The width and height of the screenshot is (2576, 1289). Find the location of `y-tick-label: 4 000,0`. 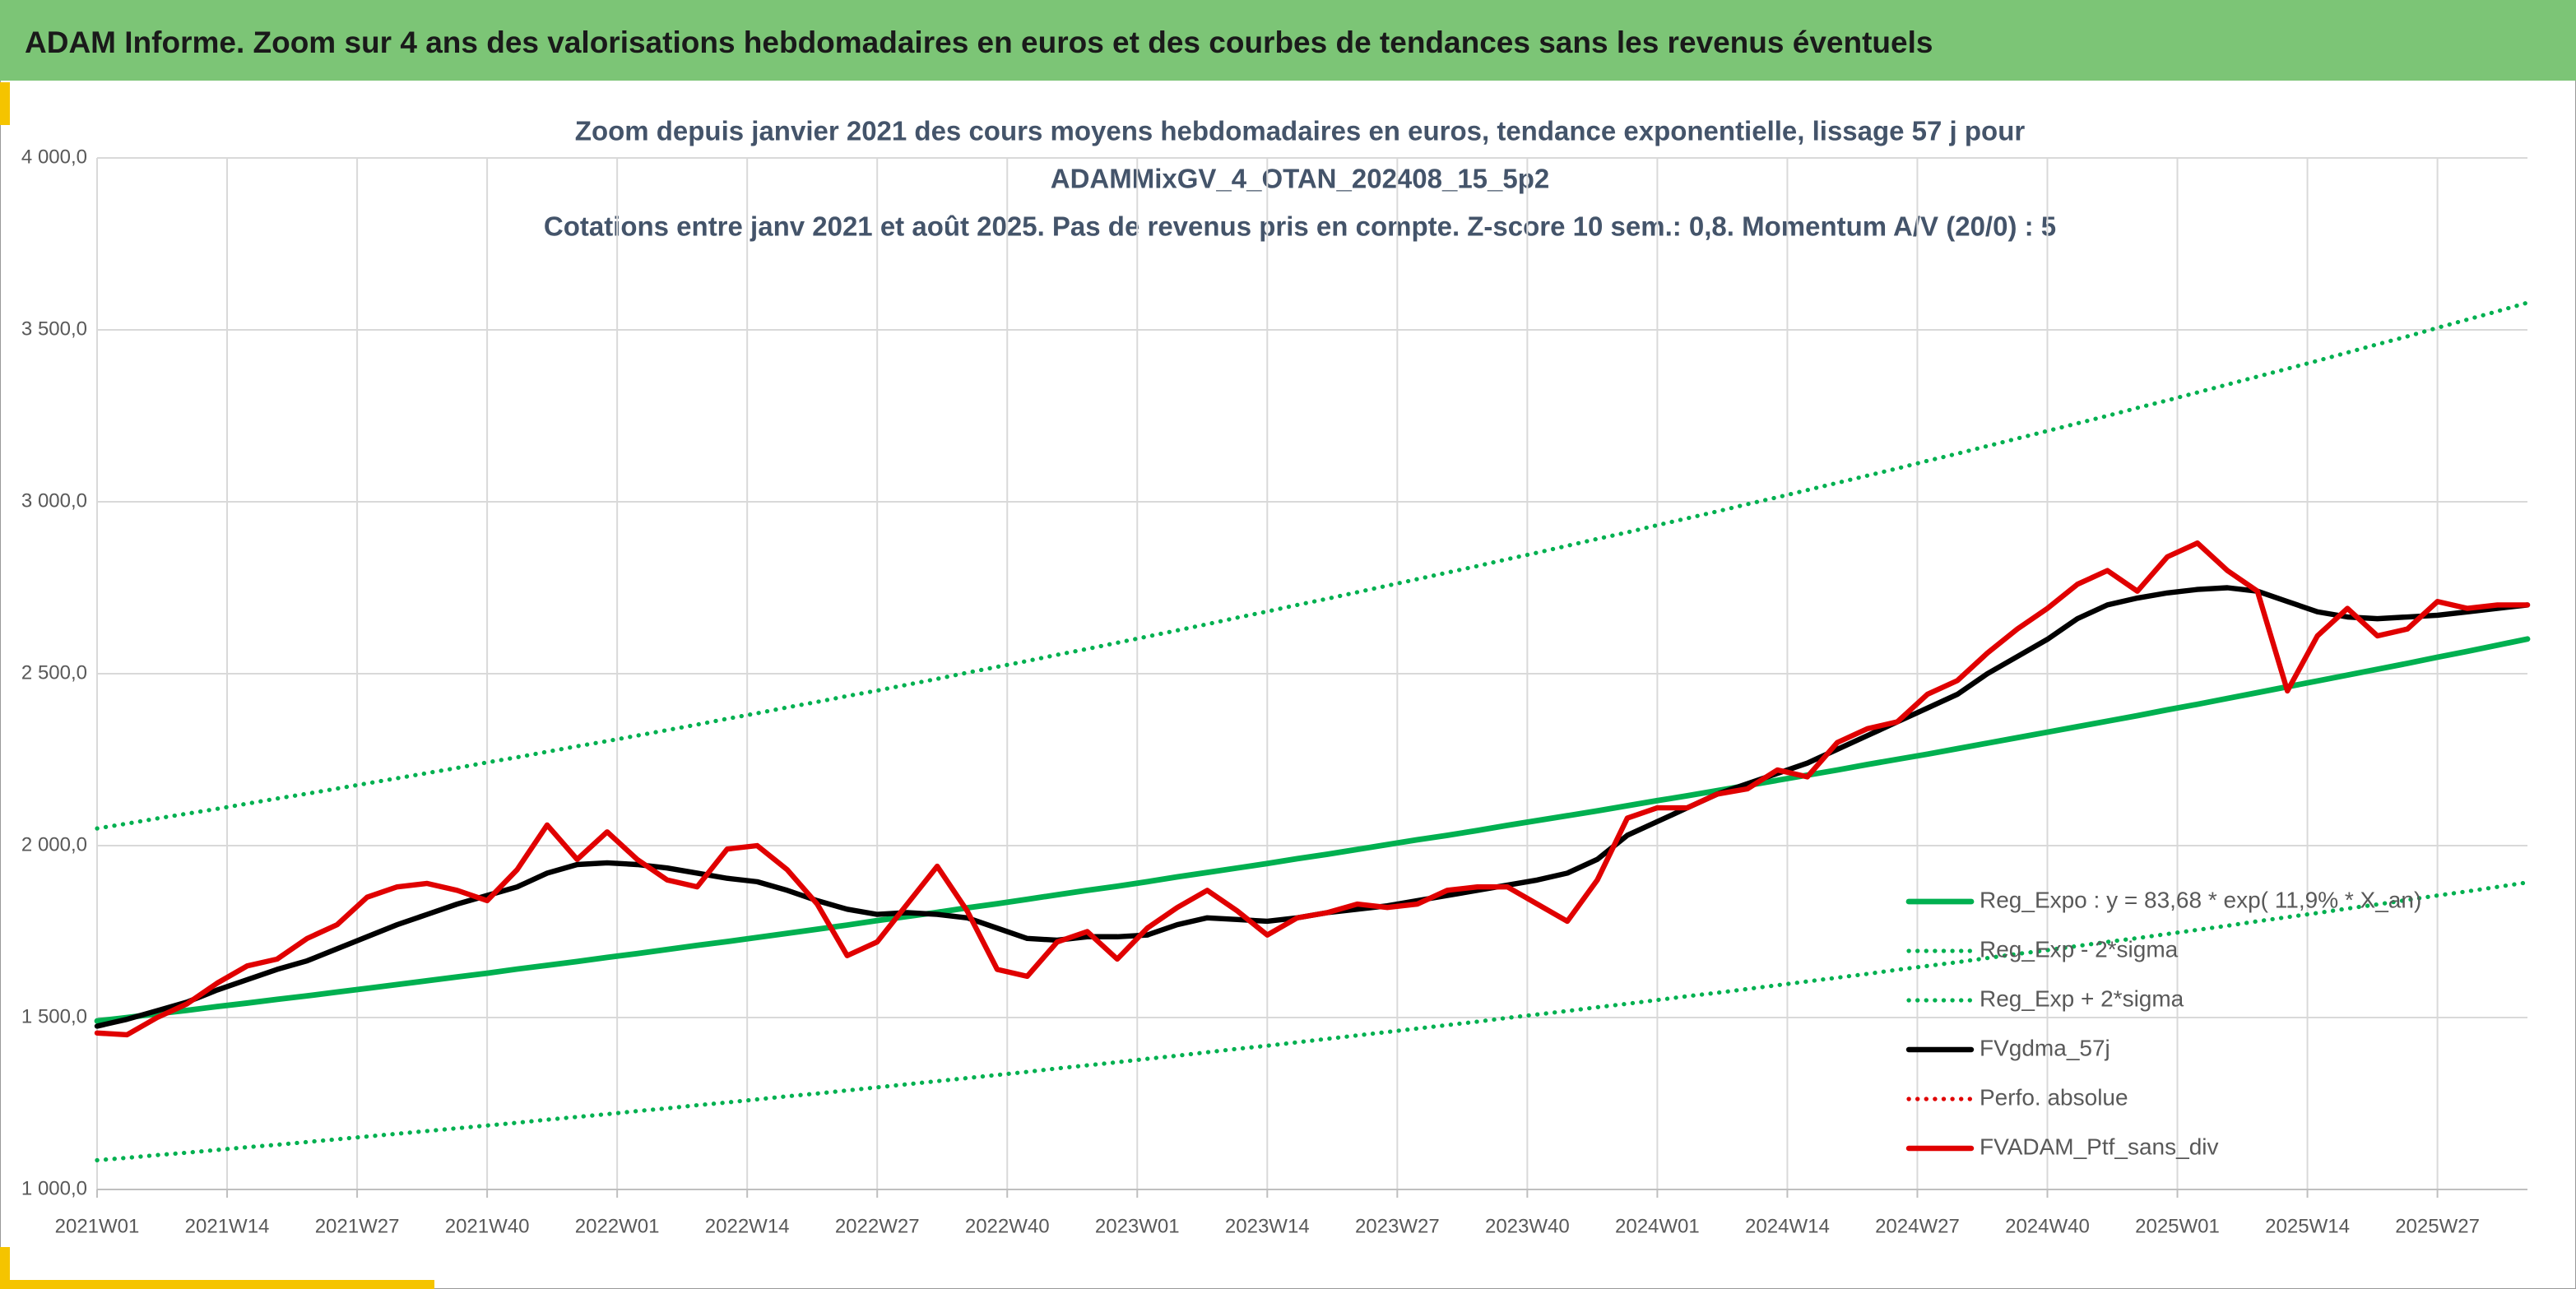

y-tick-label: 4 000,0 is located at coordinates (54, 157).